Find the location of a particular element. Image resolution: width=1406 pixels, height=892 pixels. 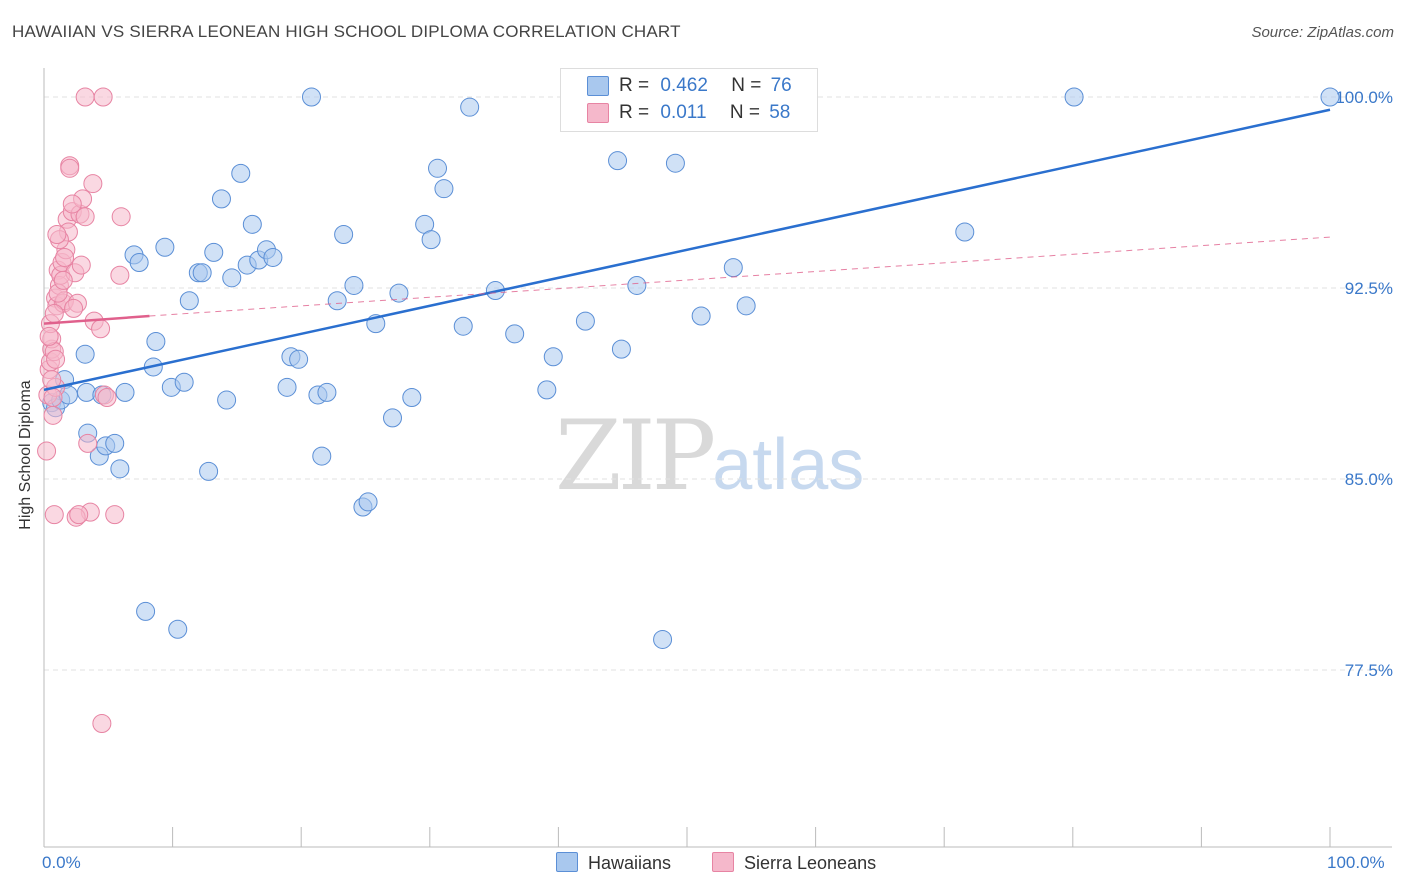

y-tick-label: 92.5% is located at coordinates (1369, 288).